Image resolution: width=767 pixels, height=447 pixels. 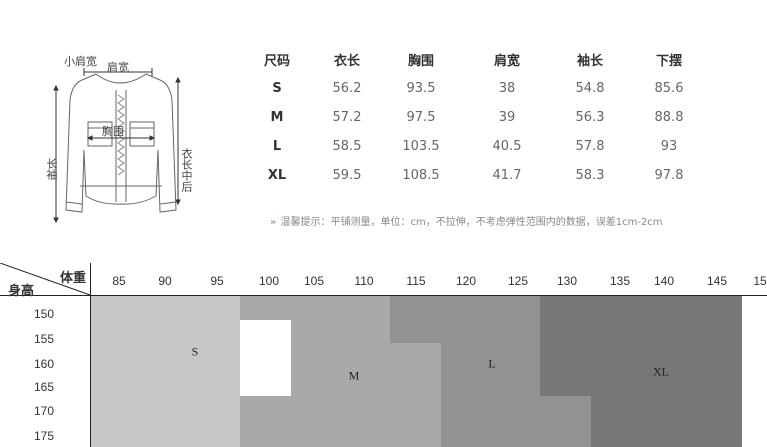 I want to click on cell-value: 88.8, so click(x=669, y=117).